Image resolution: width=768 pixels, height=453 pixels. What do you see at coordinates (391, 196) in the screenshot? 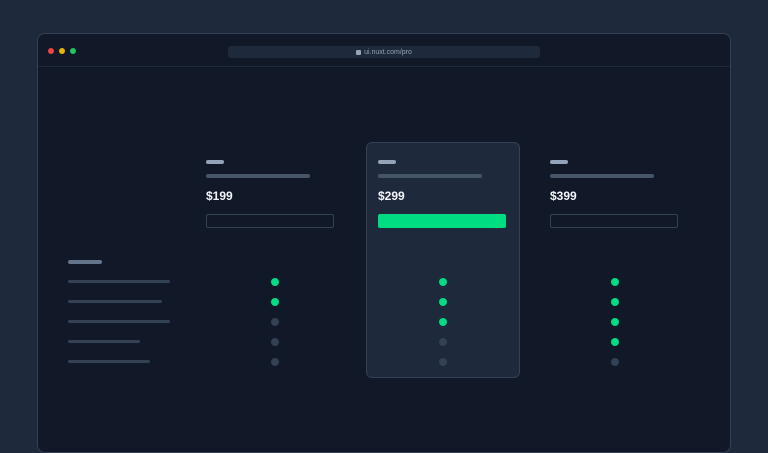
I see `plan-price: $299` at bounding box center [391, 196].